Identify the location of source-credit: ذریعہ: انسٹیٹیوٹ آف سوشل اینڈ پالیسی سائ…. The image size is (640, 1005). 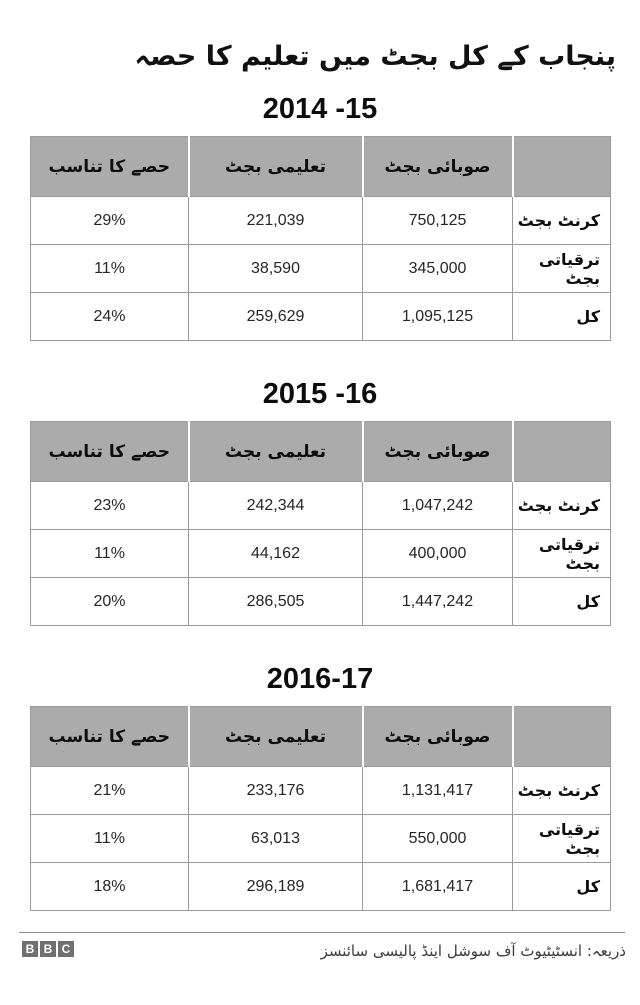
(473, 951).